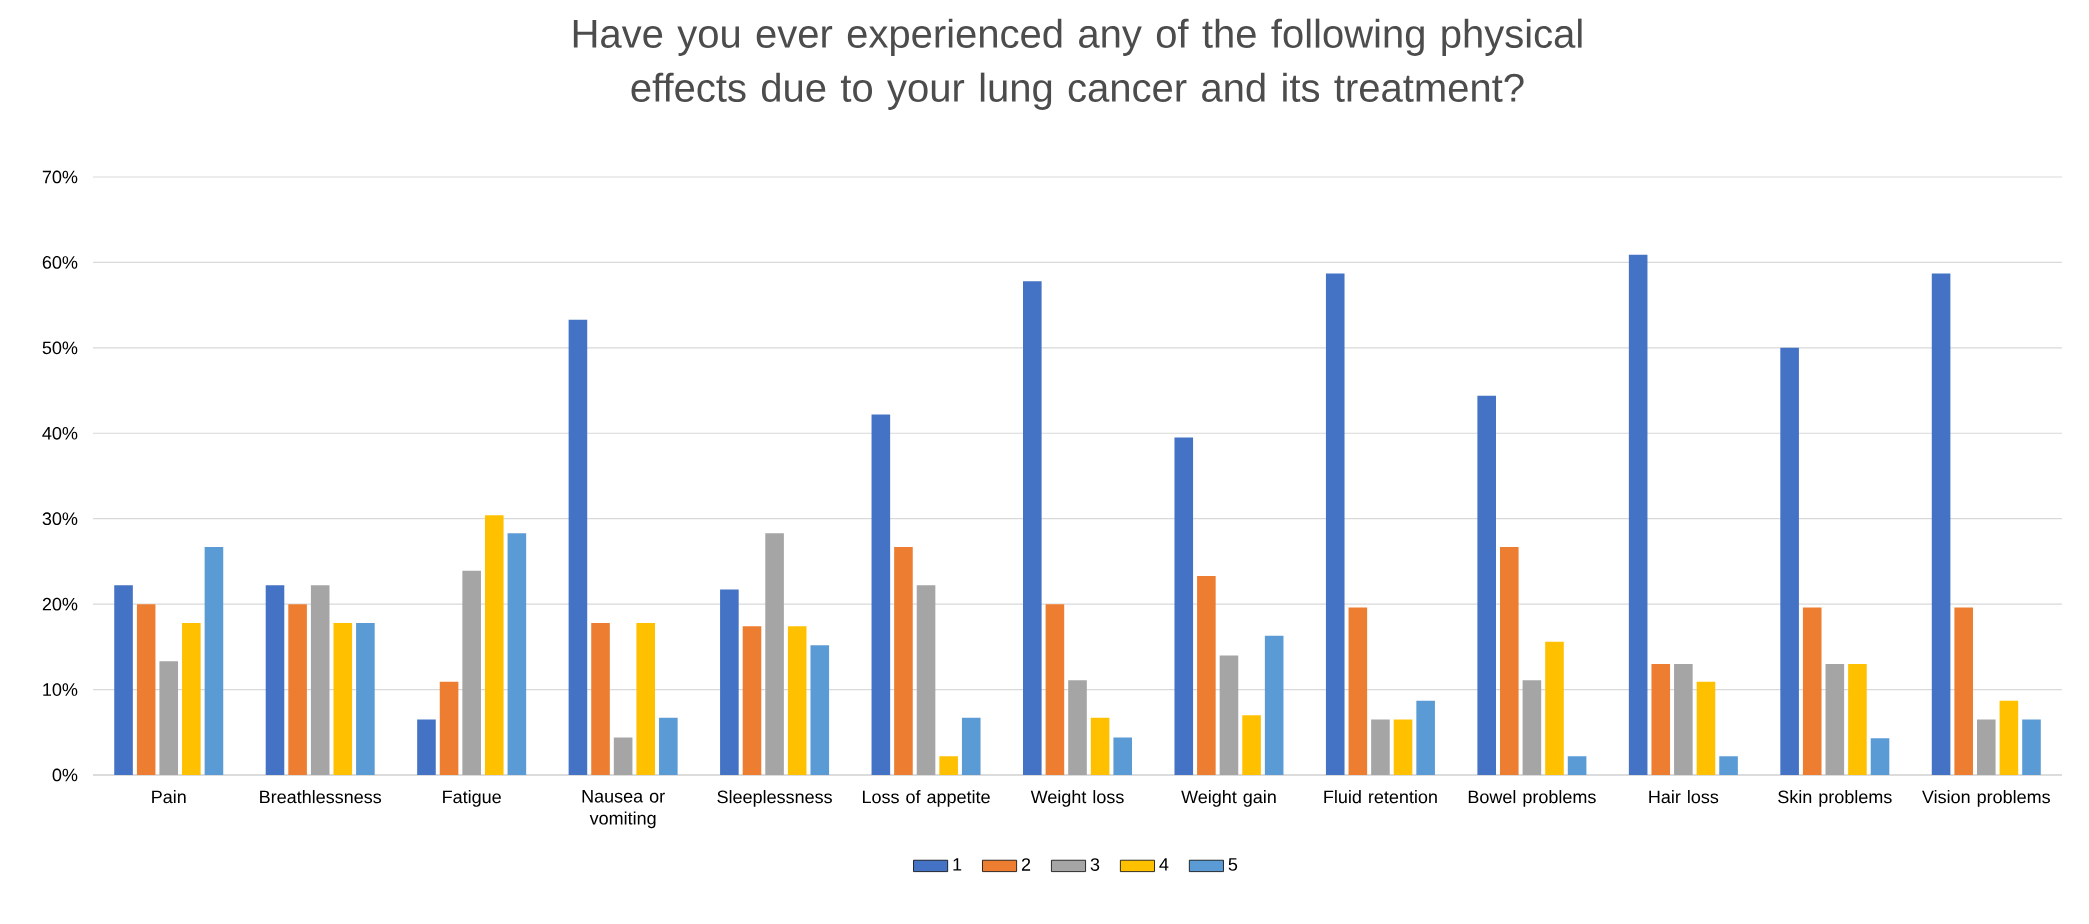 The image size is (2089, 924). What do you see at coordinates (60, 177) in the screenshot?
I see `y-tick-label: 70%` at bounding box center [60, 177].